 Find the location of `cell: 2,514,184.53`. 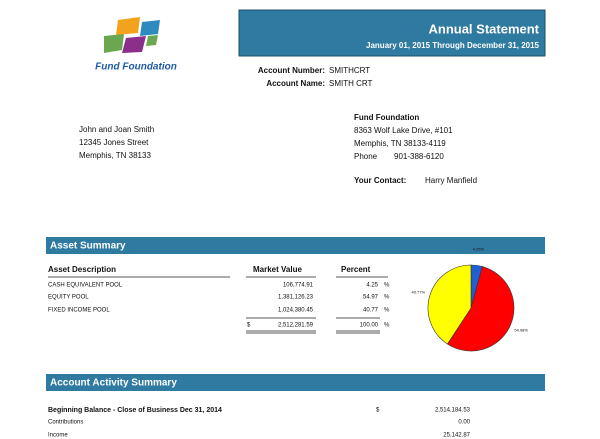

cell: 2,514,184.53 is located at coordinates (453, 411).